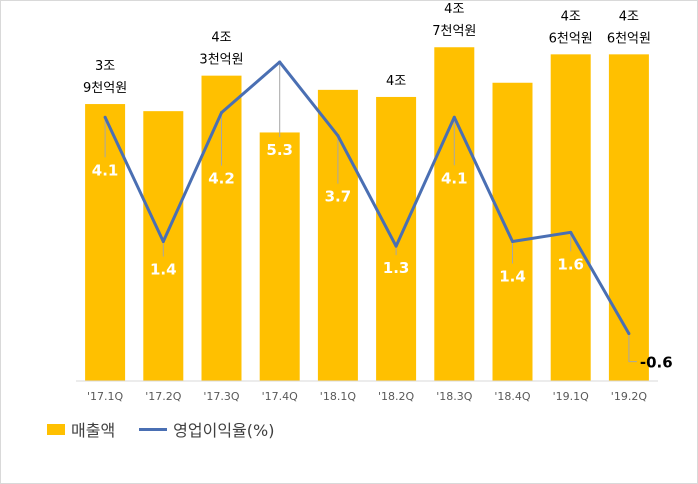 The image size is (698, 484). I want to click on leader-line, so click(632, 348).